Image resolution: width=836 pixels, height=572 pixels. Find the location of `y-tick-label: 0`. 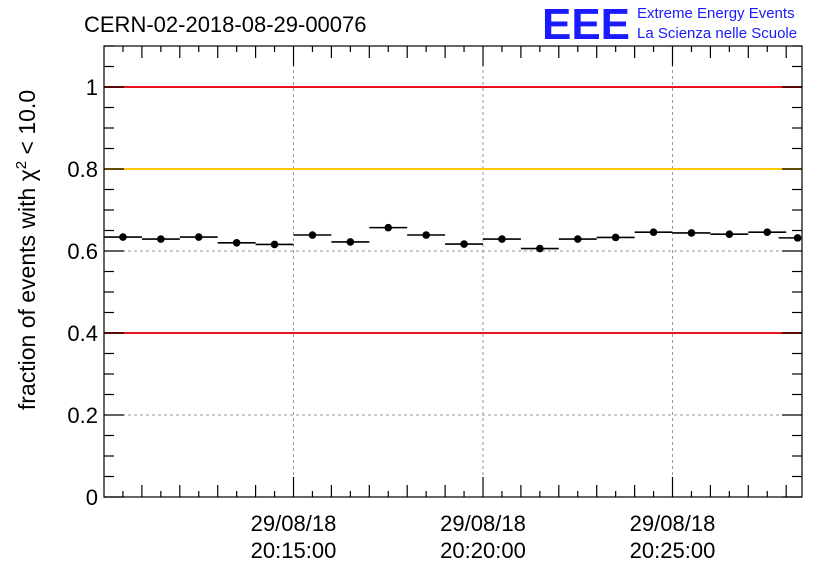

y-tick-label: 0 is located at coordinates (92, 497).